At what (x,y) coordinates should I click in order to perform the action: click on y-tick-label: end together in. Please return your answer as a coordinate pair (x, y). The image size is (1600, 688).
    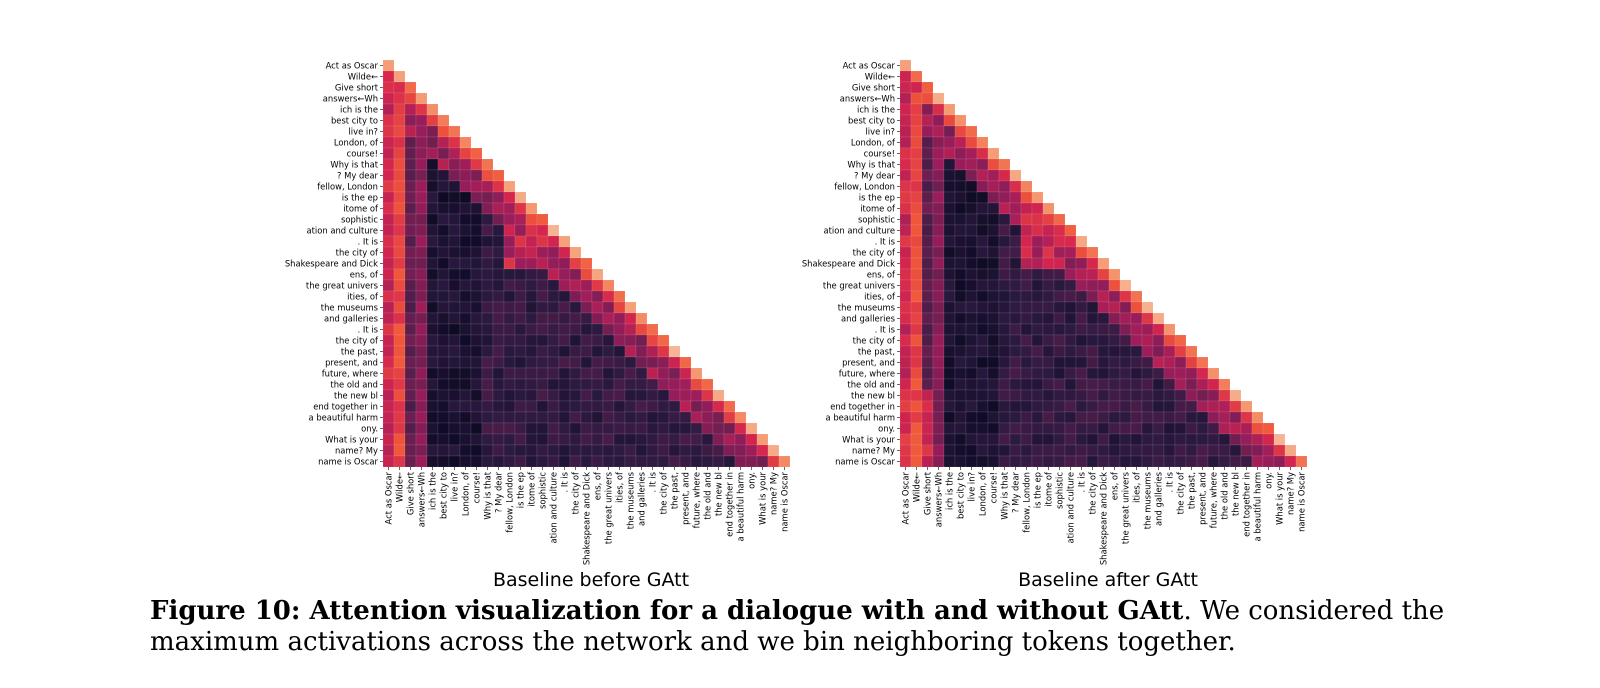
    Looking at the image, I should click on (862, 407).